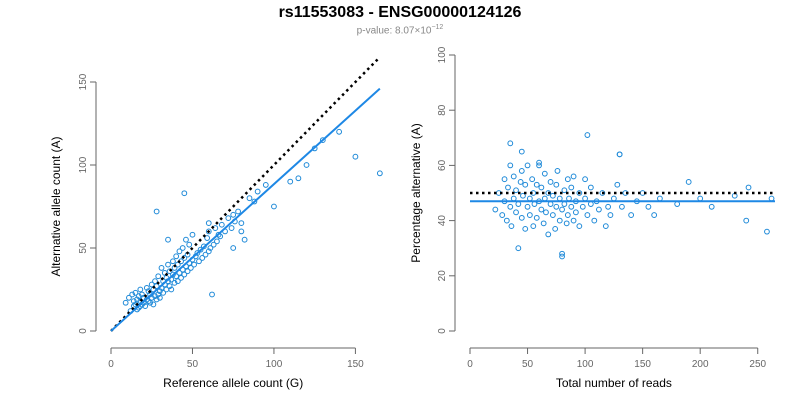  What do you see at coordinates (528, 364) in the screenshot?
I see `x-tick-label: 50` at bounding box center [528, 364].